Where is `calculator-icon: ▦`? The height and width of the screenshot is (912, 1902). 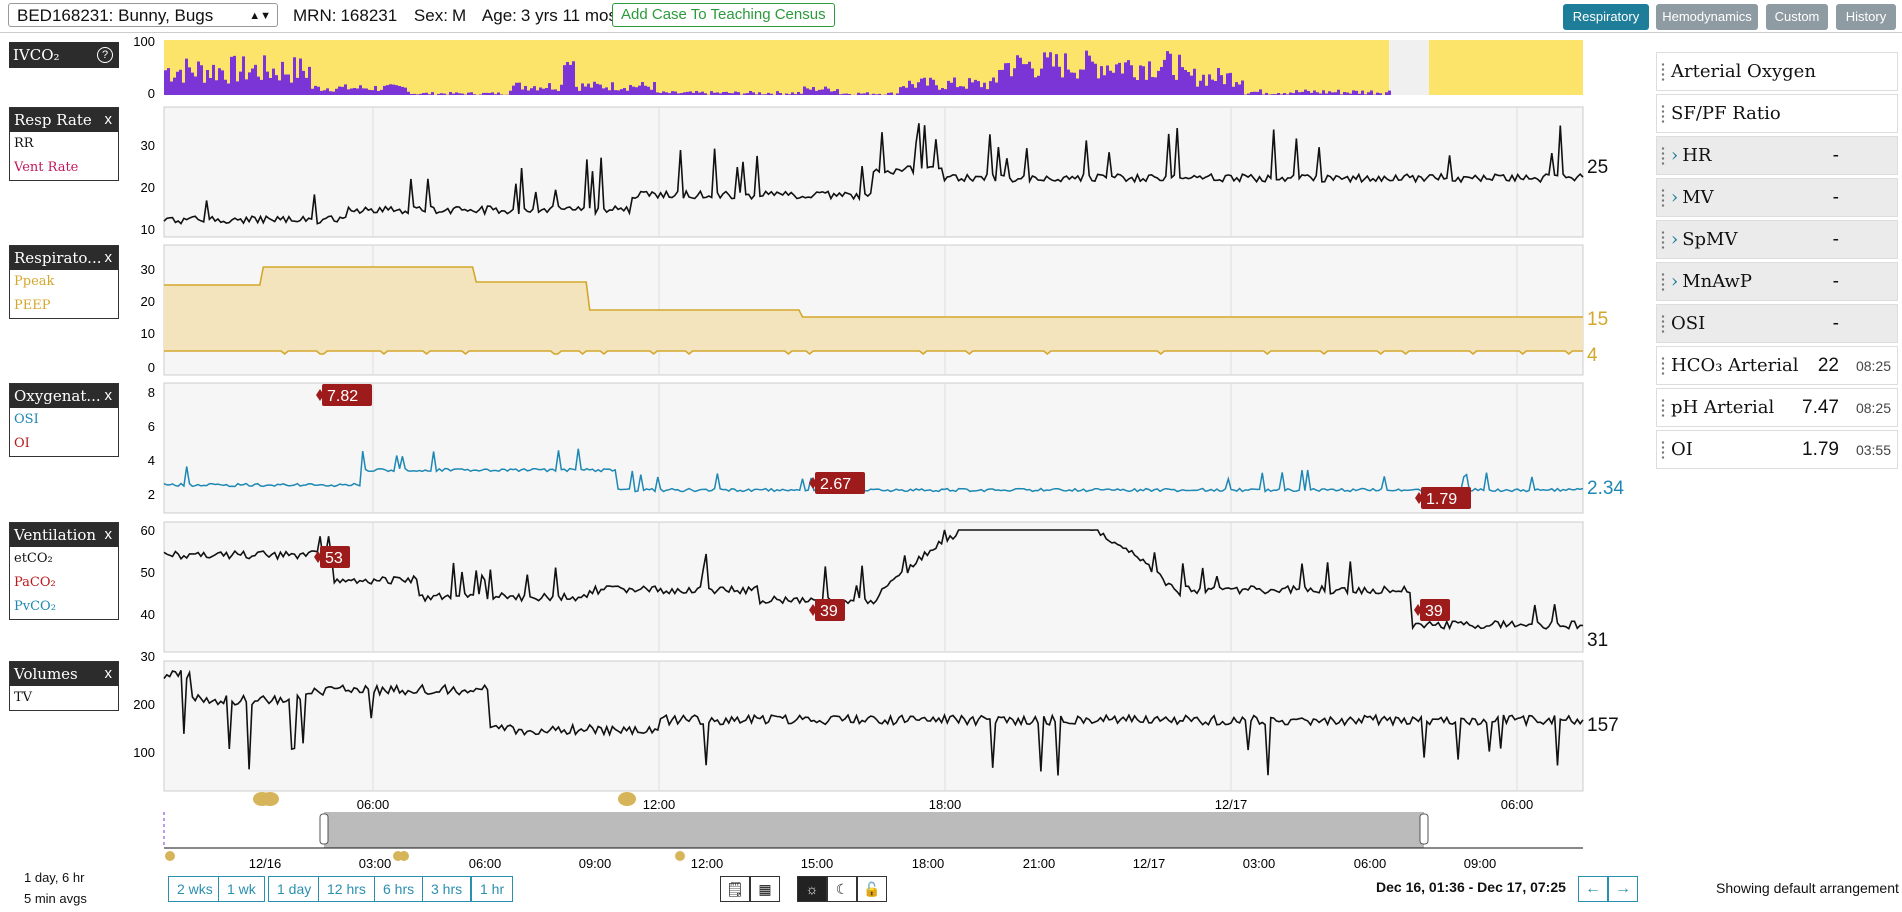 calculator-icon: ▦ is located at coordinates (765, 889).